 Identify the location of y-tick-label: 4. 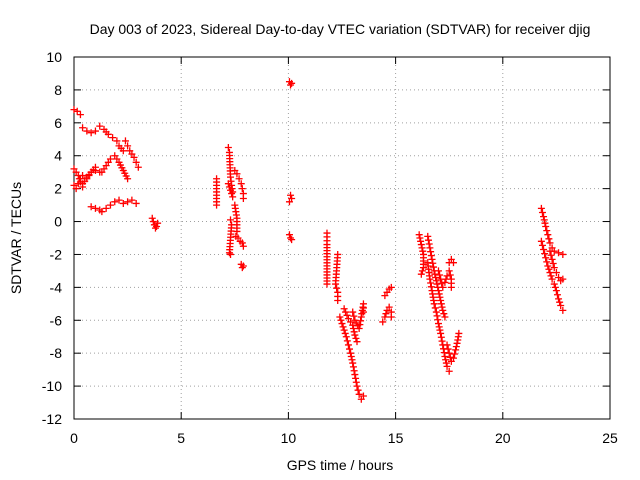
(58, 156).